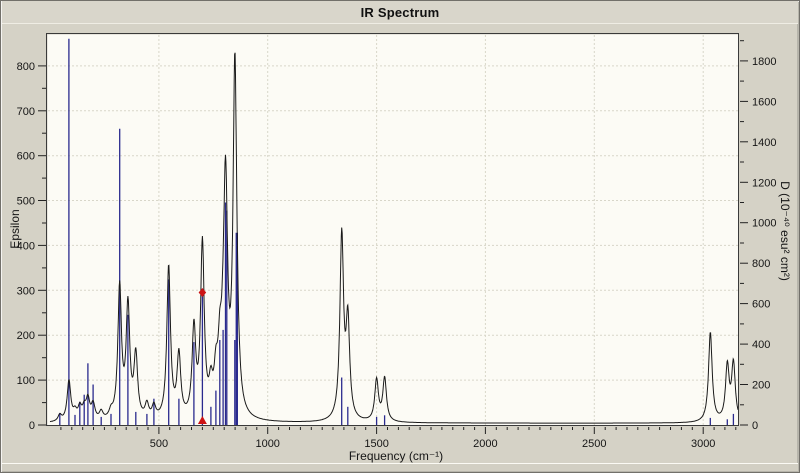 The width and height of the screenshot is (800, 473). What do you see at coordinates (26, 112) in the screenshot?
I see `svg-text: 700` at bounding box center [26, 112].